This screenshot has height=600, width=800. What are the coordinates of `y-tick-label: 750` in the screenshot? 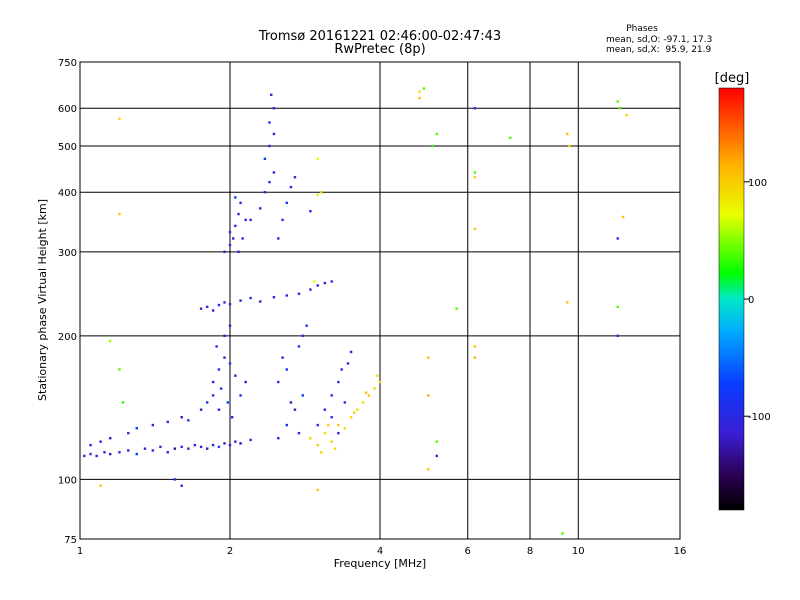 It's located at (67, 63).